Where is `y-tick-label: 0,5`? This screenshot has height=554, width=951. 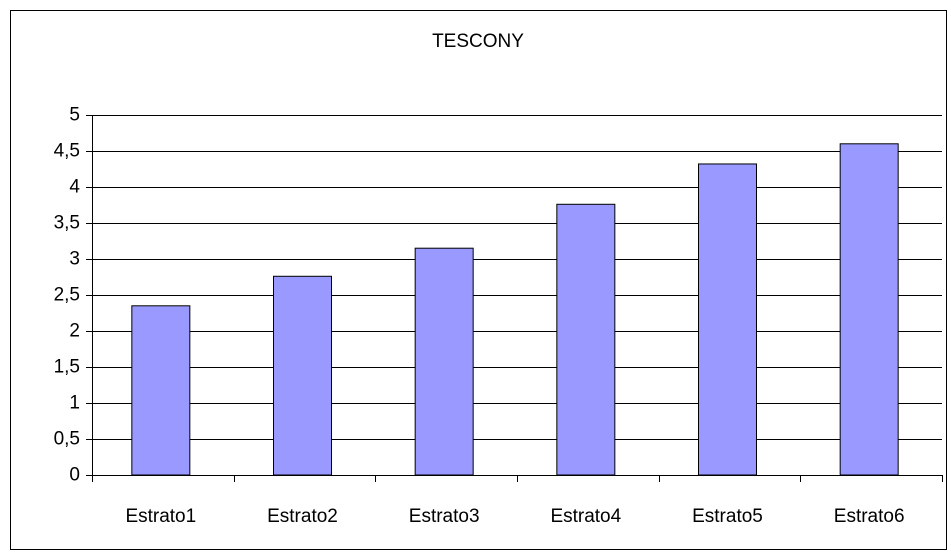 y-tick-label: 0,5 is located at coordinates (67, 439).